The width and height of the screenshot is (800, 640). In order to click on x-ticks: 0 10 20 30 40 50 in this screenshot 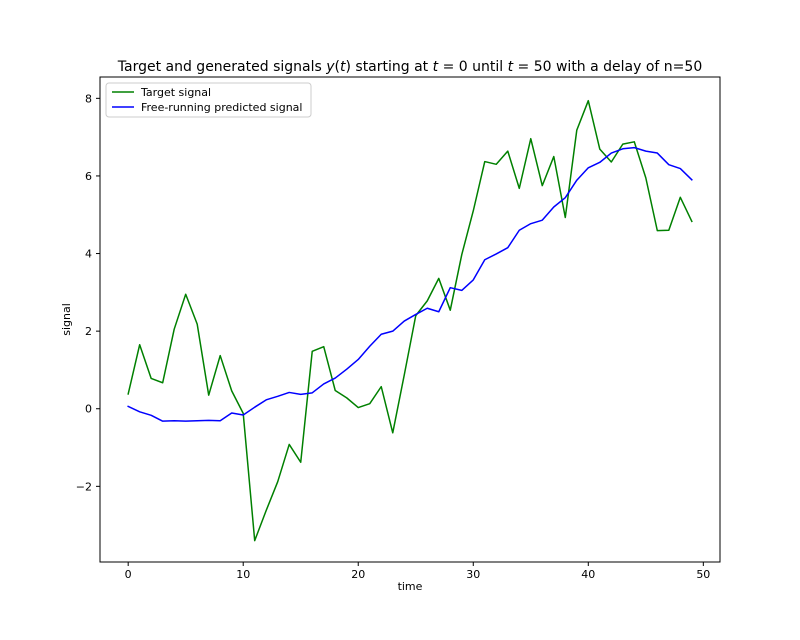, I will do `click(417, 571)`.